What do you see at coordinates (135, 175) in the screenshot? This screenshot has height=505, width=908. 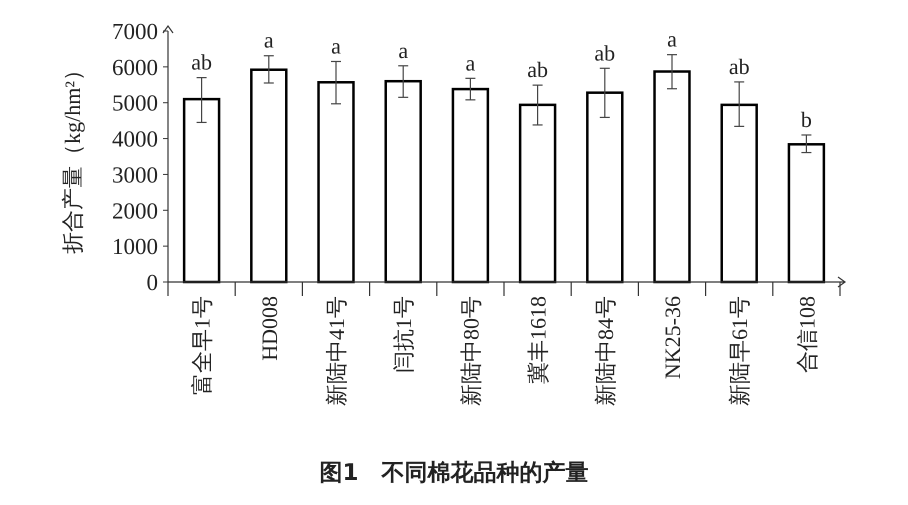 I see `y-tick-label: 3000` at bounding box center [135, 175].